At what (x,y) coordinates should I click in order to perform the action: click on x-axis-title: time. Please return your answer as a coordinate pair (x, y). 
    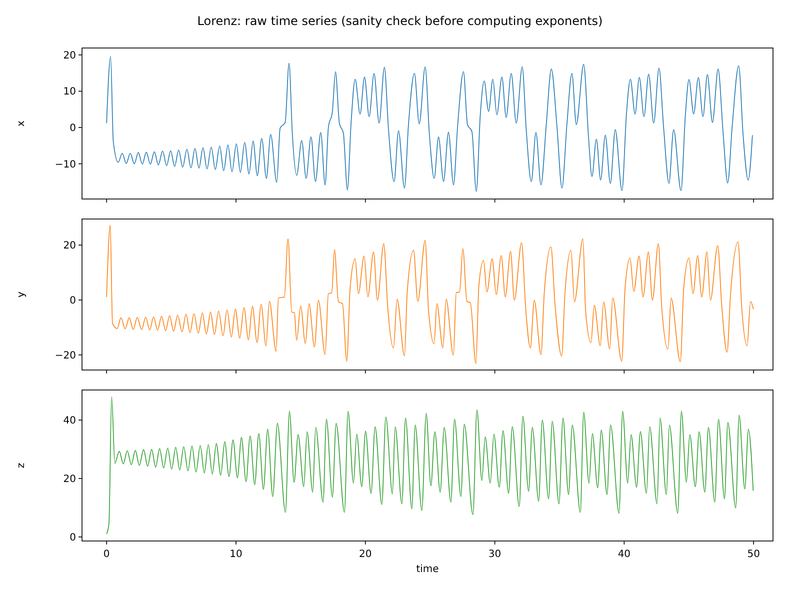
    Looking at the image, I should click on (427, 569).